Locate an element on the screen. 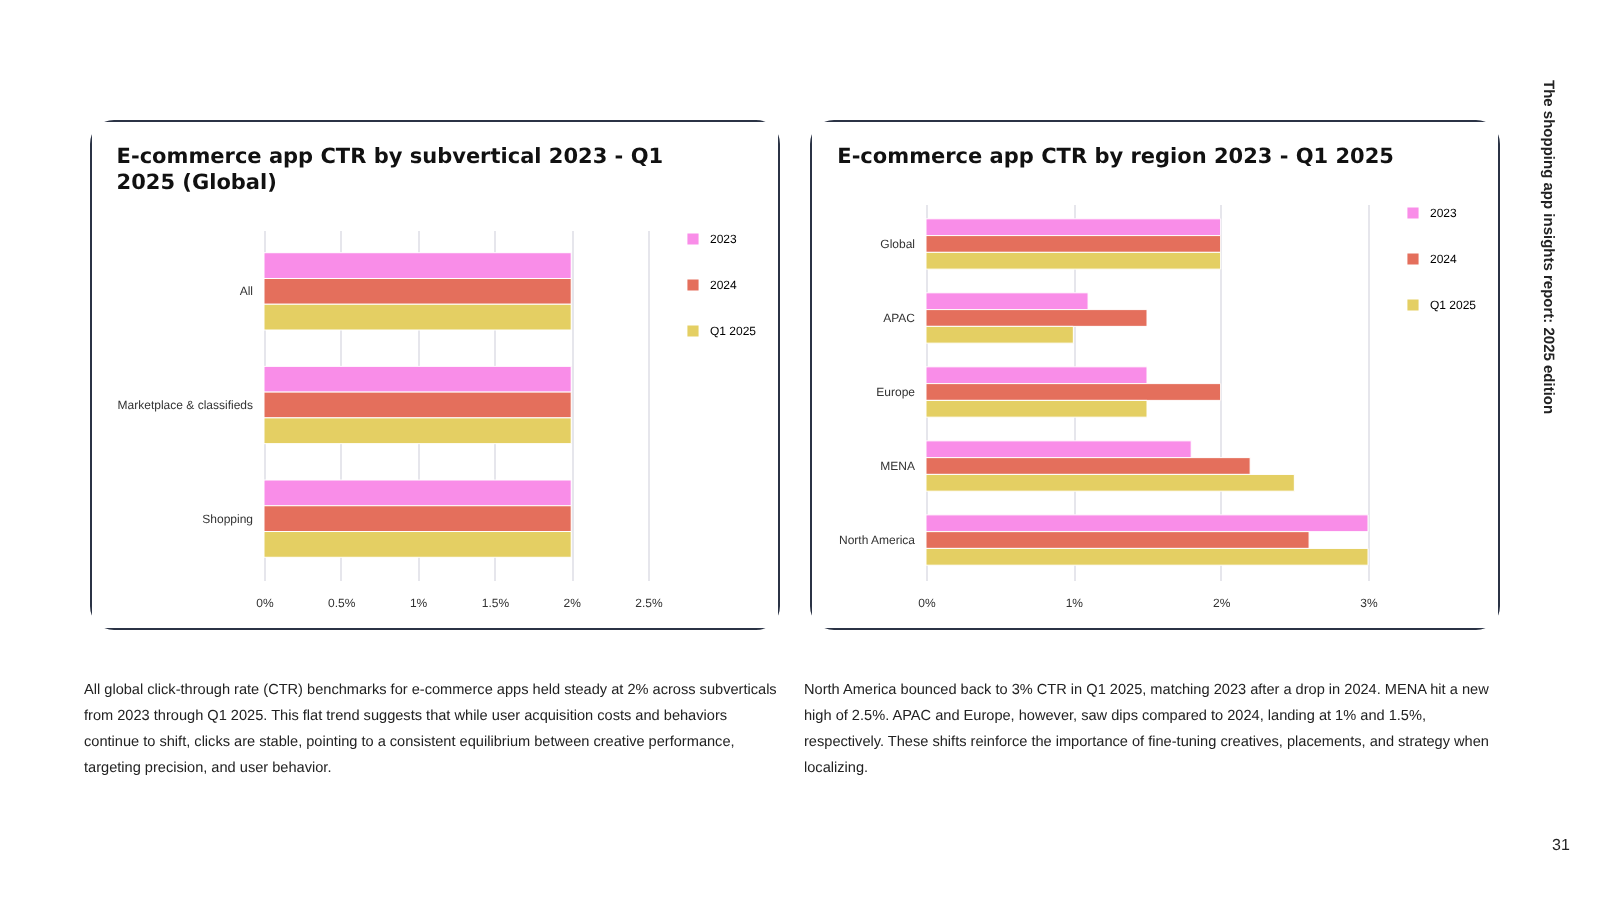 This screenshot has height=900, width=1600. chart-title: E-commerce app CTR by subvertical 2023 - Q1 2025 (Global) is located at coordinates (390, 170).